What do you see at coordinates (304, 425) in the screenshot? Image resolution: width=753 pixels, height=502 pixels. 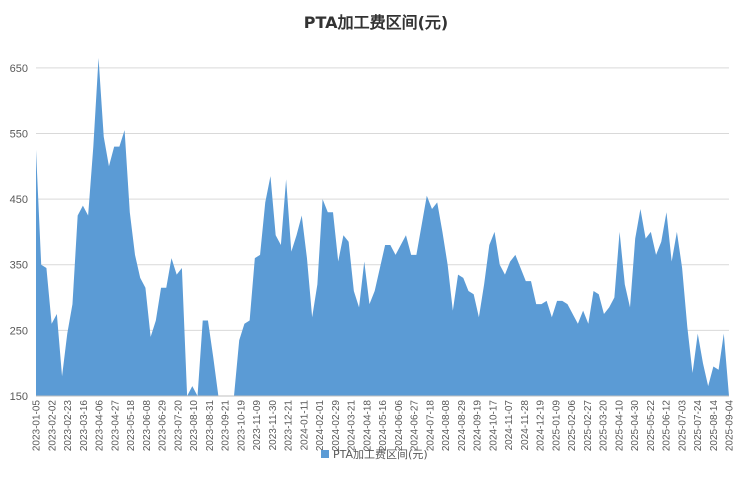 I see `x-tick-label: 2024-01-11` at bounding box center [304, 425].